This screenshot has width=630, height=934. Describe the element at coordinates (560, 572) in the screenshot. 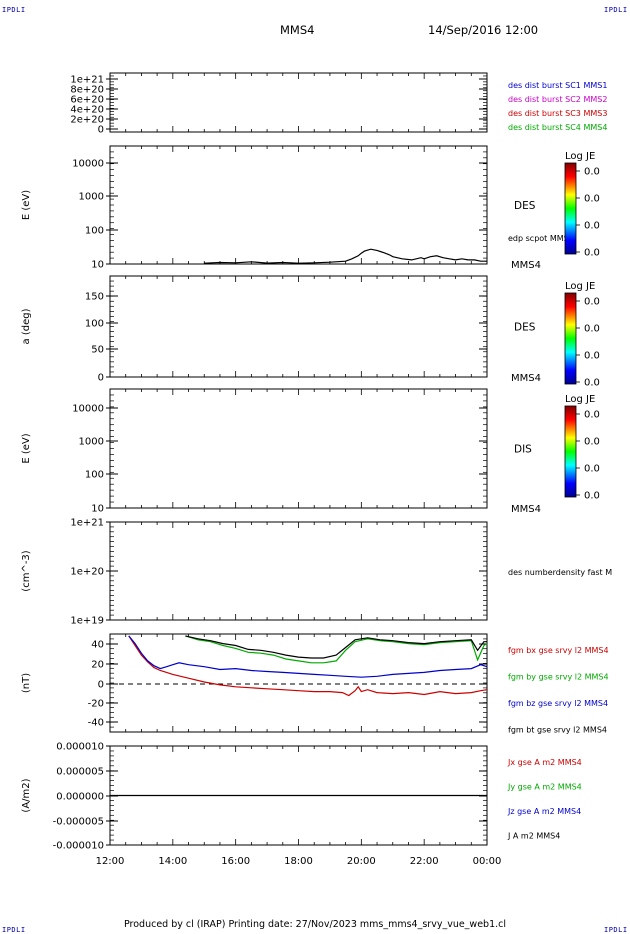

I see `panel5-side-label: des numberdensity fast M` at that location.